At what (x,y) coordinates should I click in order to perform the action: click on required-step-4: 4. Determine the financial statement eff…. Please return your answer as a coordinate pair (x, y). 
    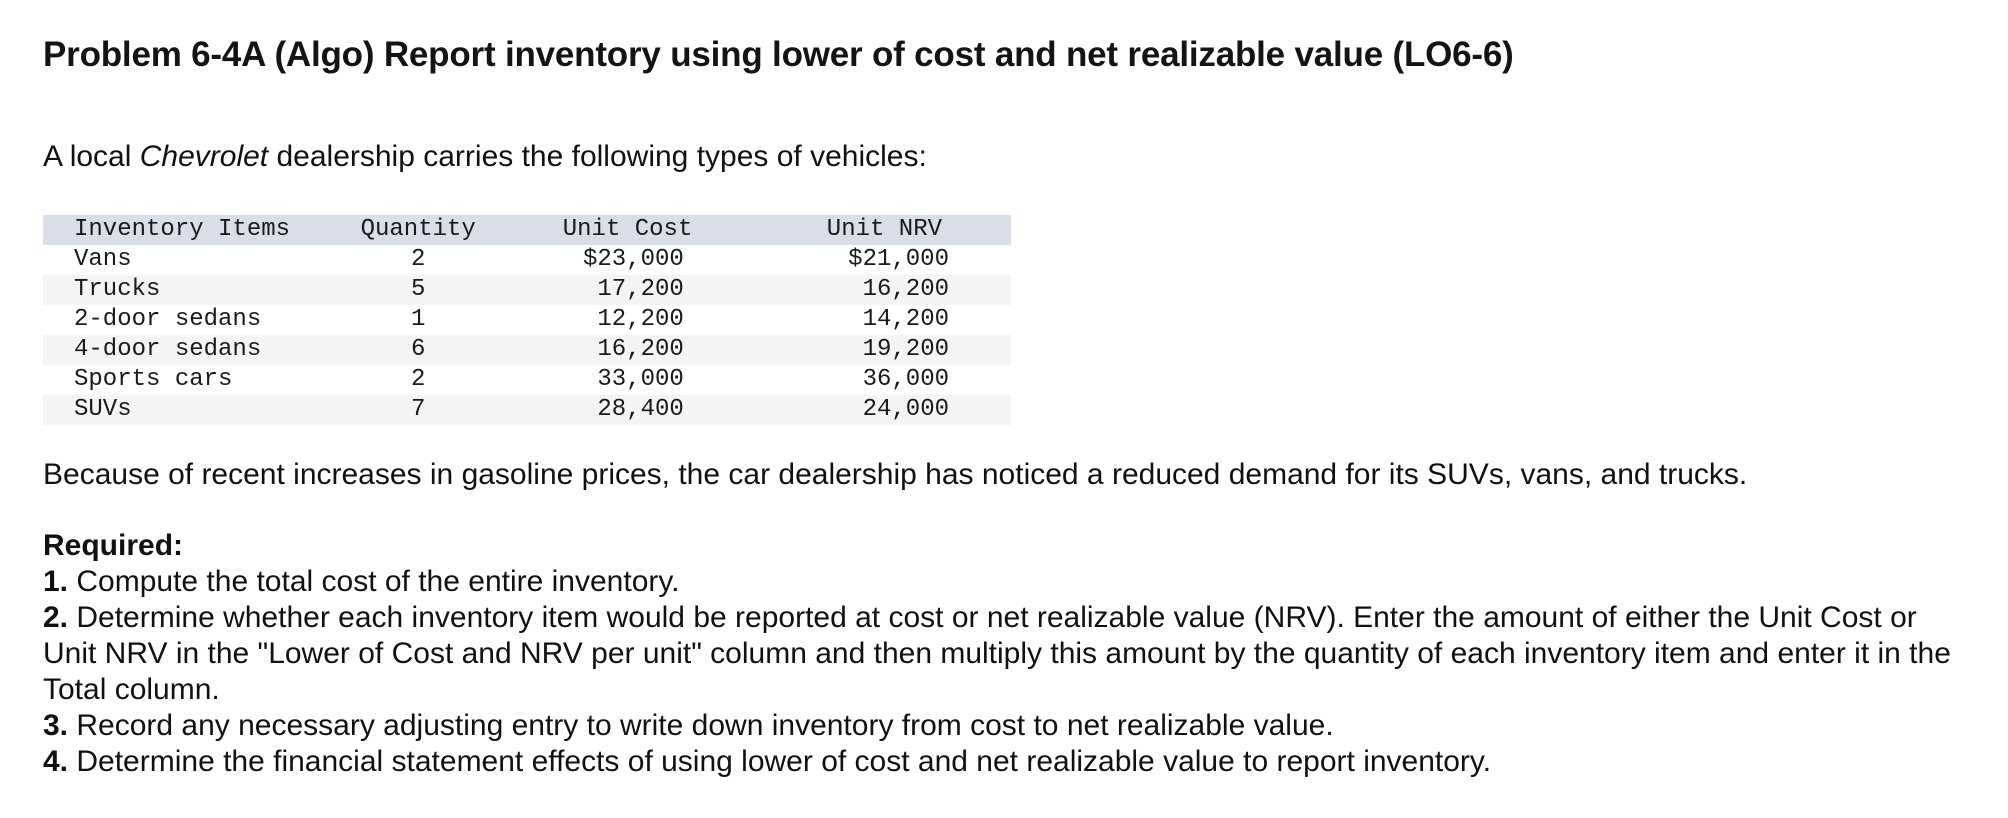
    Looking at the image, I should click on (1010, 762).